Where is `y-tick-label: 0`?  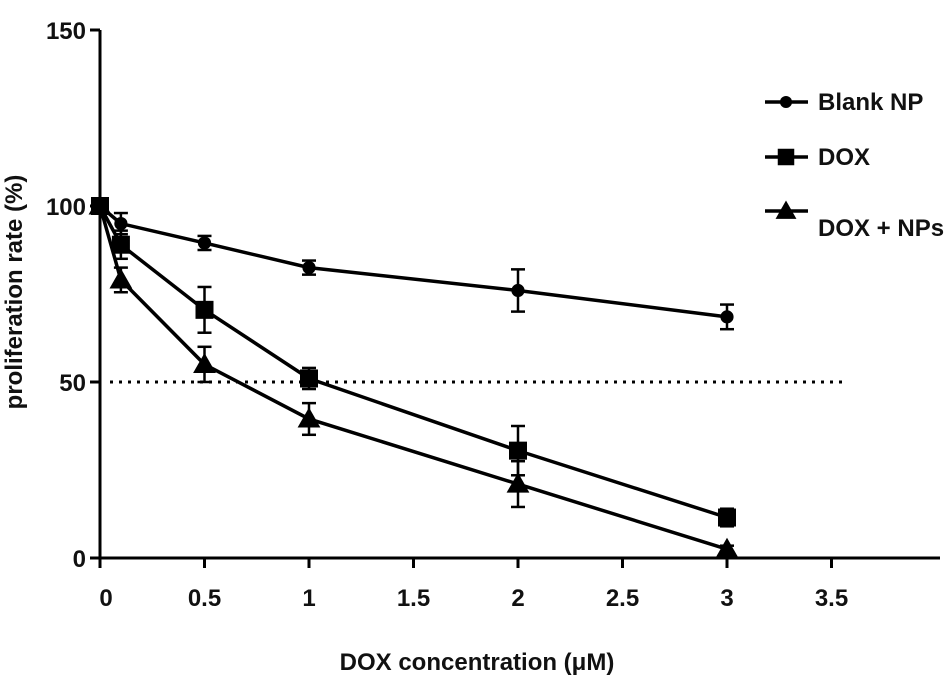 y-tick-label: 0 is located at coordinates (79, 559).